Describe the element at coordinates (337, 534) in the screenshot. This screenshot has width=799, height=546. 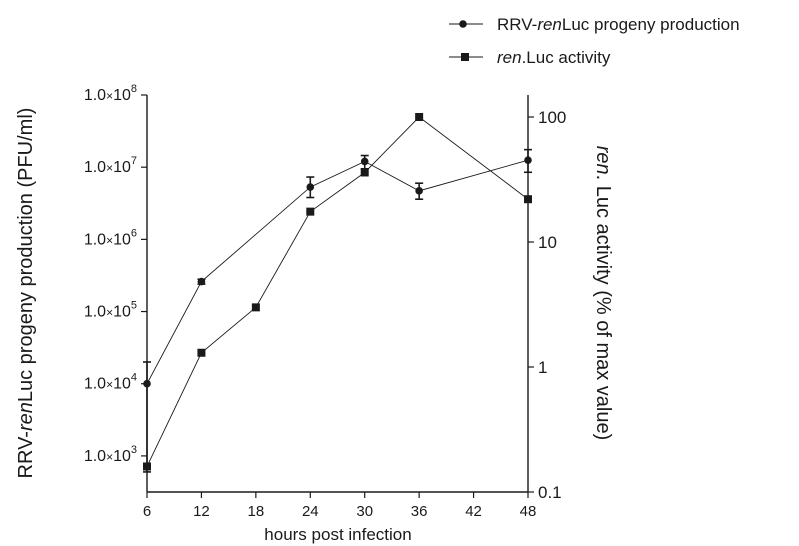
I see `x-axis-label: hours post infection` at that location.